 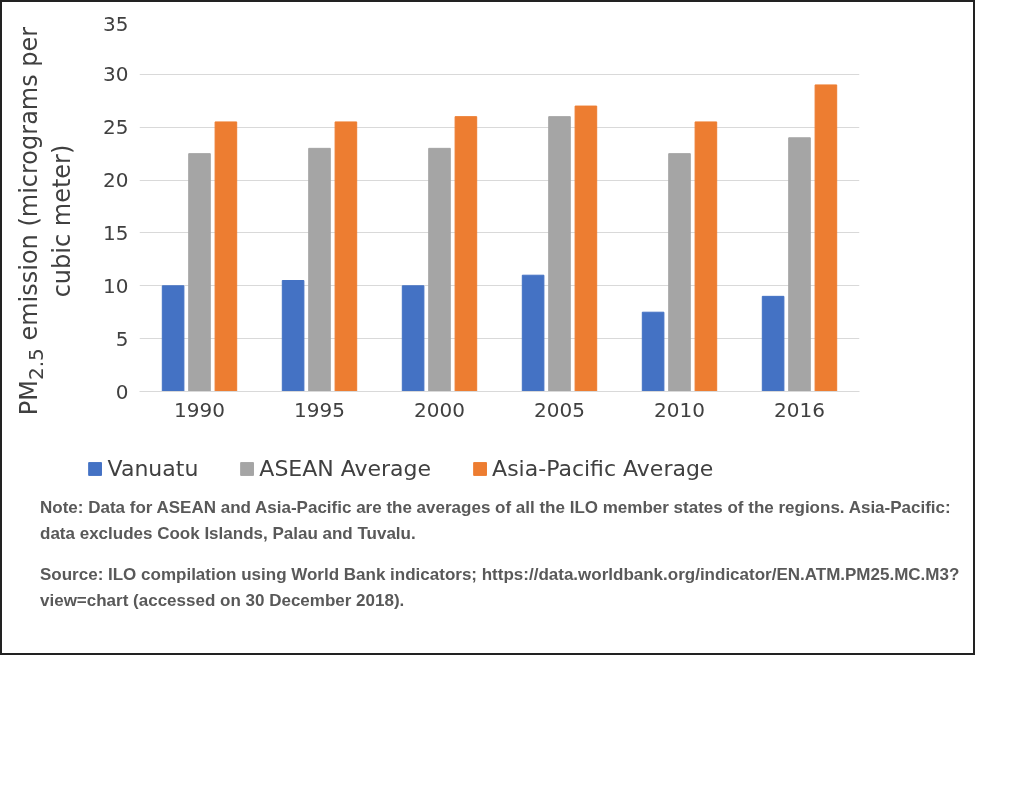 What do you see at coordinates (679, 409) in the screenshot?
I see `x-tick-label: 2010` at bounding box center [679, 409].